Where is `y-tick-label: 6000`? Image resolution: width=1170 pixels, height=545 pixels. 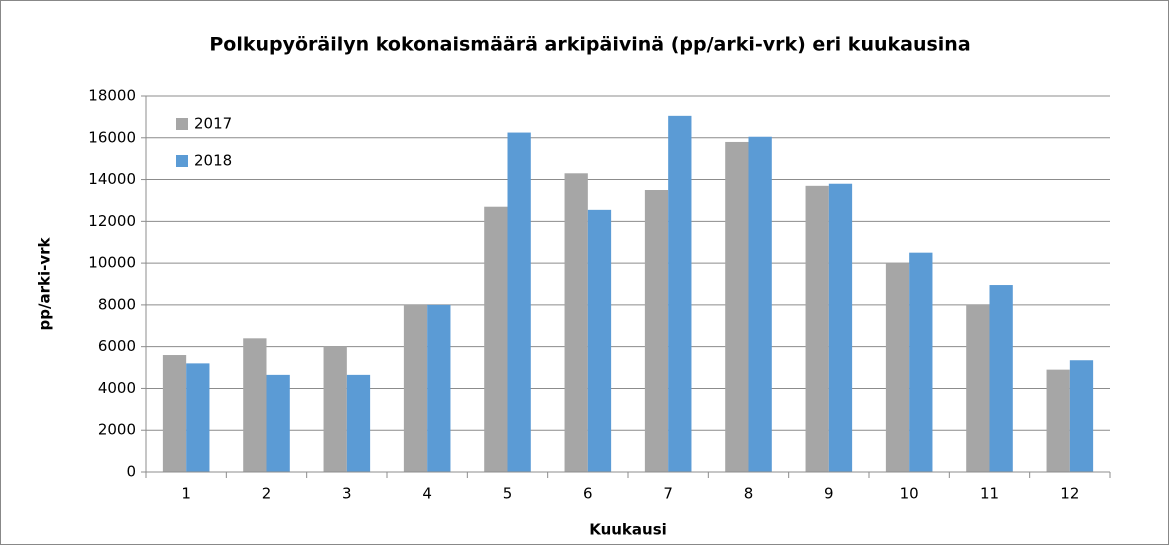 y-tick-label: 6000 is located at coordinates (117, 346).